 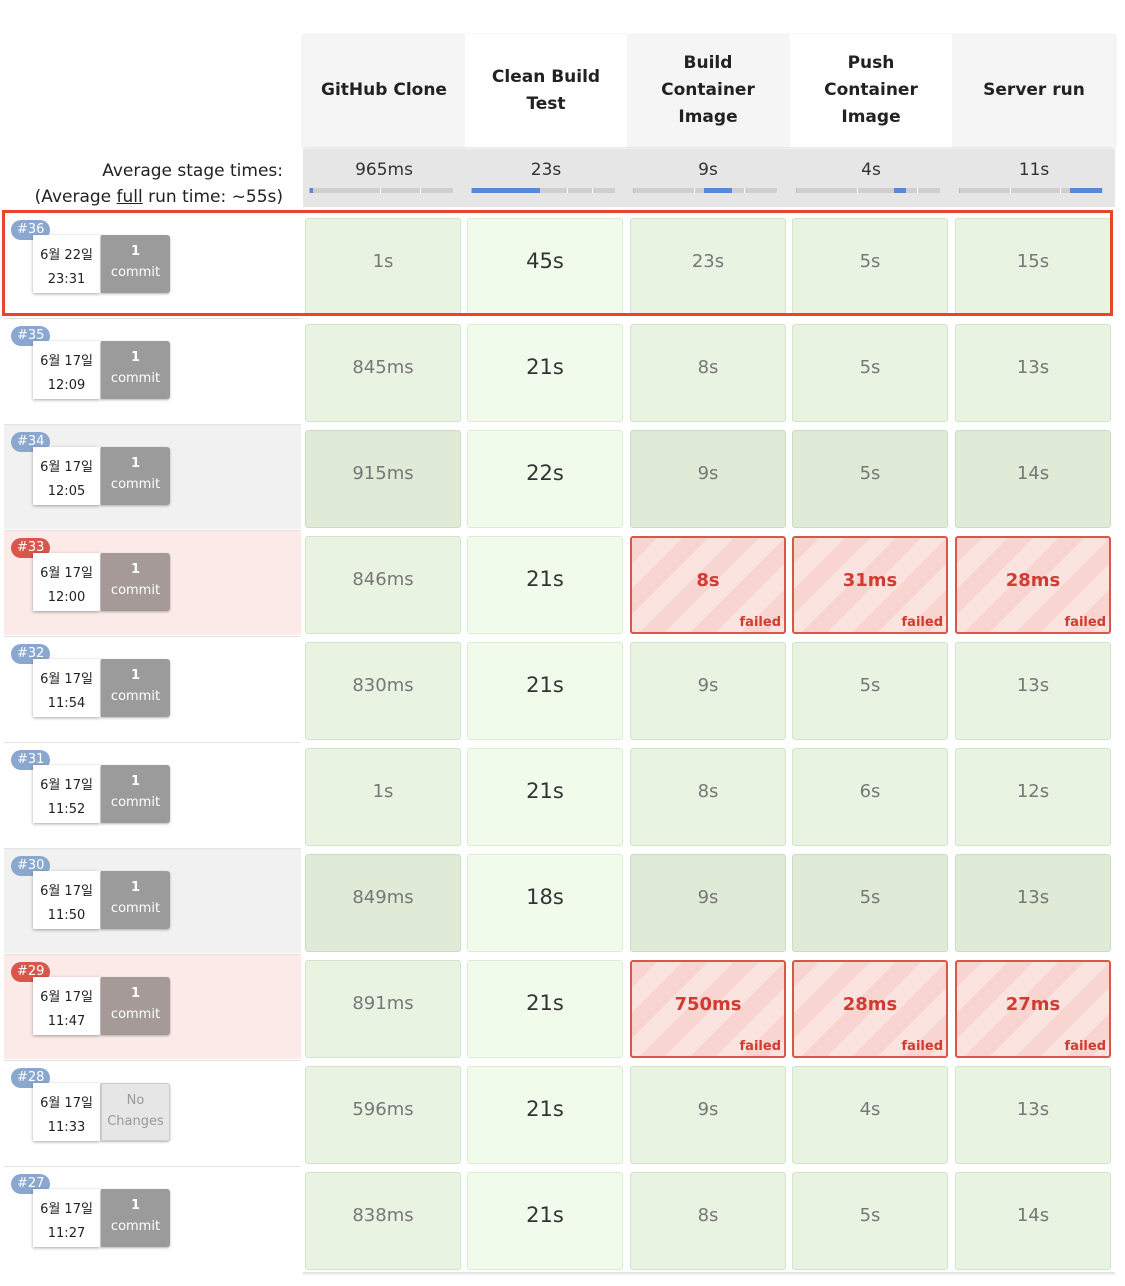 I want to click on stage-cell: 18s, so click(x=545, y=903).